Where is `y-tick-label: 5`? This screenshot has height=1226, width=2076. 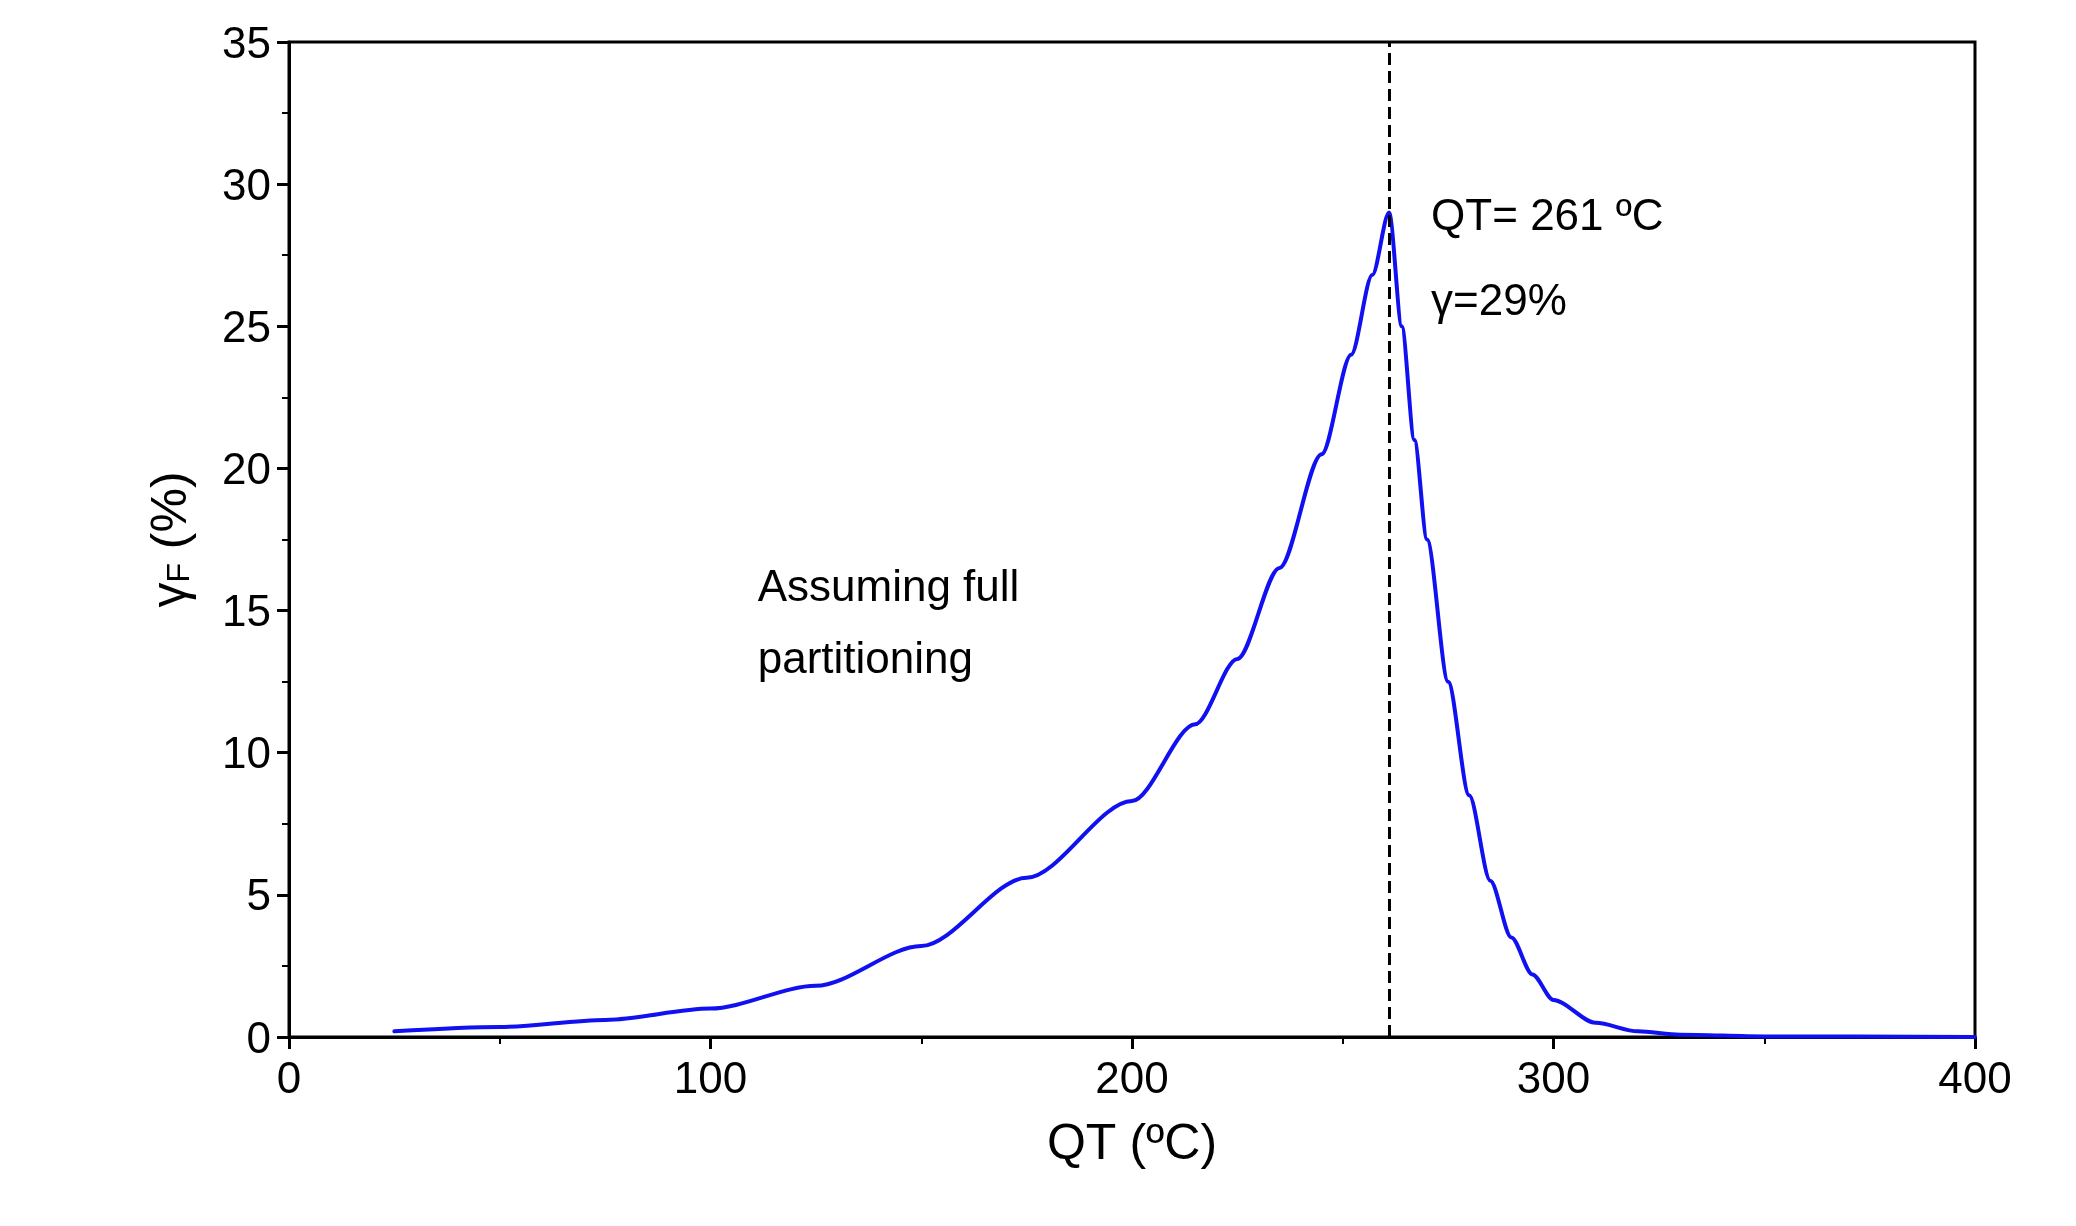
y-tick-label: 5 is located at coordinates (258, 895).